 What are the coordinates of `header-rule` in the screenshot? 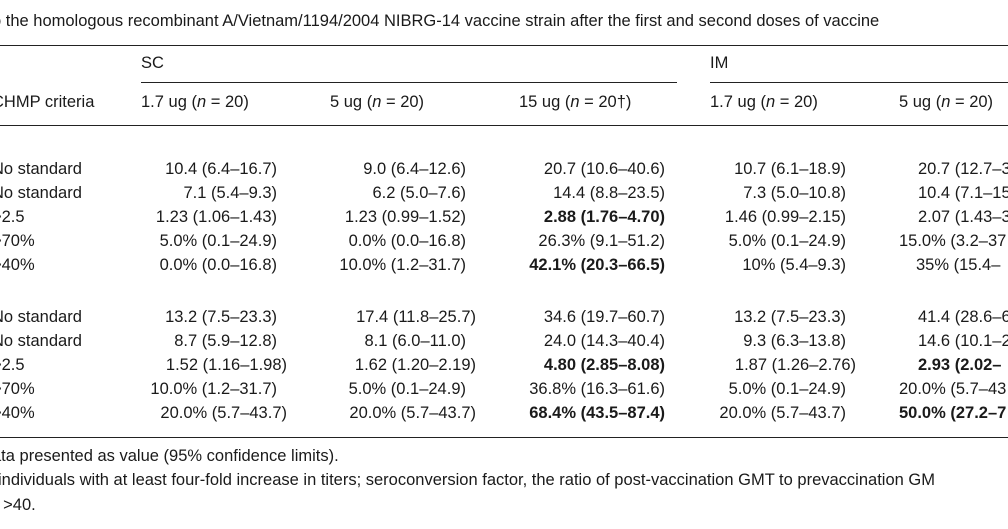 It's located at (504, 125).